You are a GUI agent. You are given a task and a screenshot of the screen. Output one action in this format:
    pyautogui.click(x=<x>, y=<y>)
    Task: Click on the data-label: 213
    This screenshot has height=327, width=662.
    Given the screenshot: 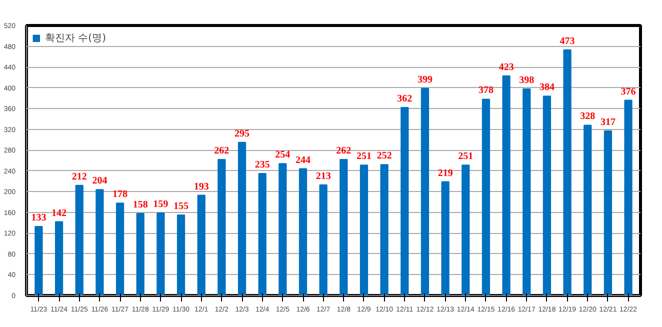 What is the action you would take?
    pyautogui.click(x=323, y=176)
    